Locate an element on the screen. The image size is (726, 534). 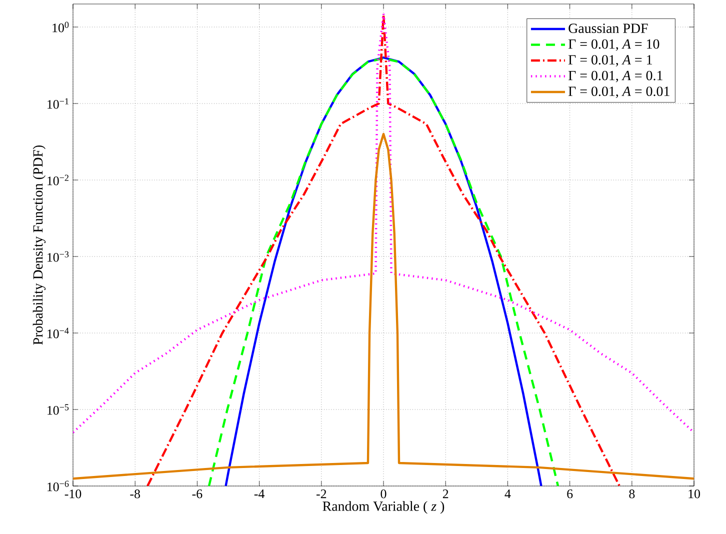
legend-label: Γ = 0.01, A = 0.1 is located at coordinates (615, 76).